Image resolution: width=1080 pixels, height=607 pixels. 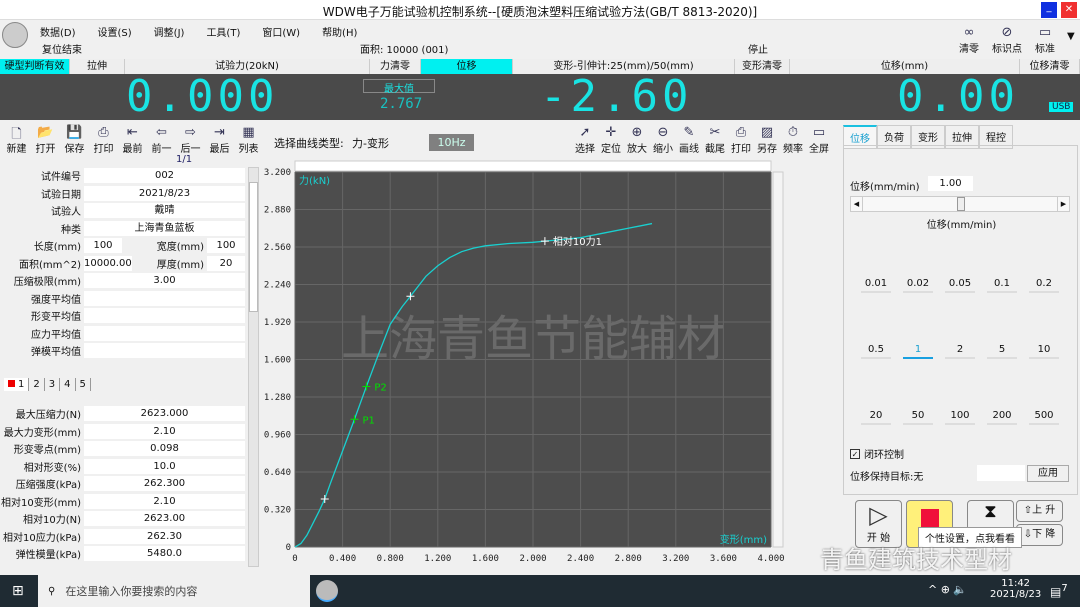 I want to click on speed-option: 0.02, so click(x=918, y=285).